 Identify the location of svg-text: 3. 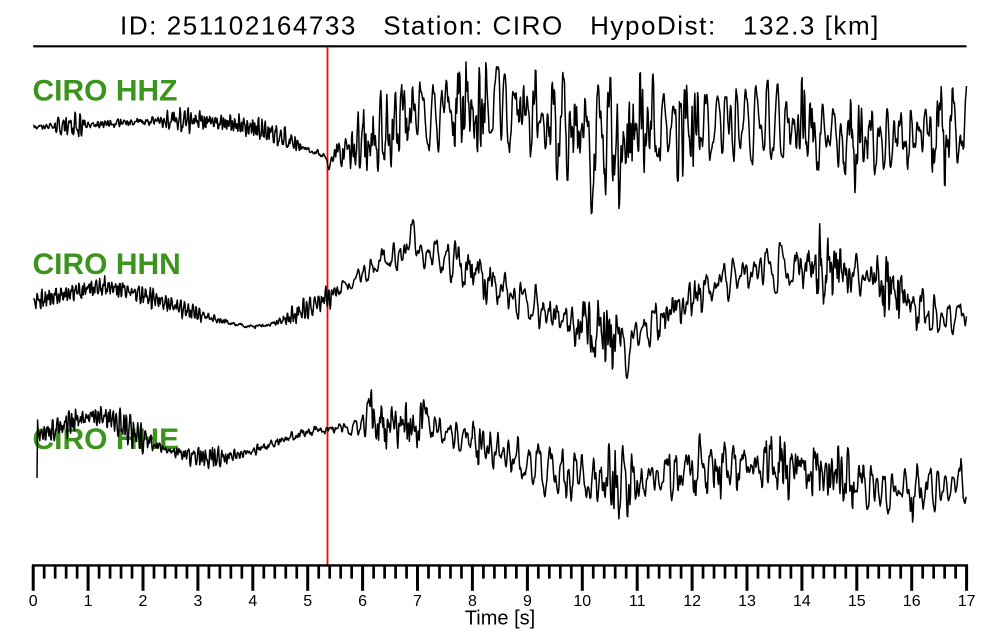
(197, 601).